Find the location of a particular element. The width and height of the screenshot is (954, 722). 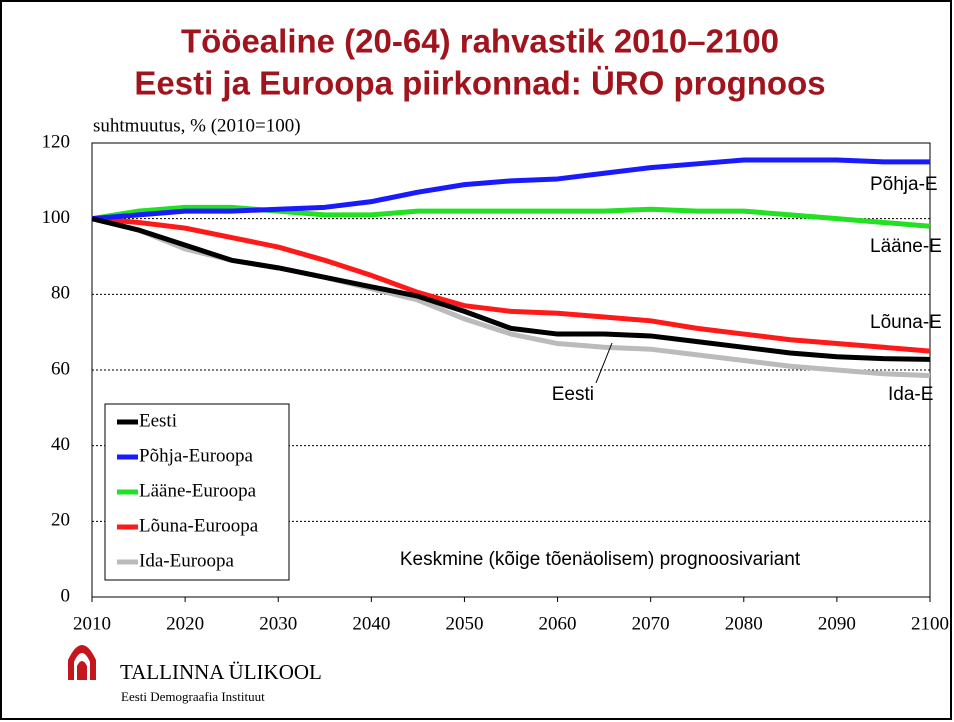

legend-label: Eesti is located at coordinates (158, 420).